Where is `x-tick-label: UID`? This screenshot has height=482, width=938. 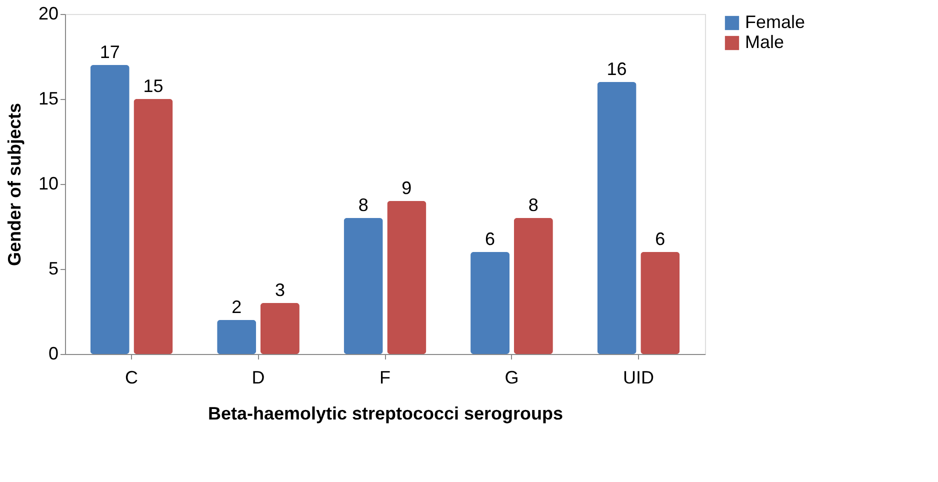
x-tick-label: UID is located at coordinates (638, 378).